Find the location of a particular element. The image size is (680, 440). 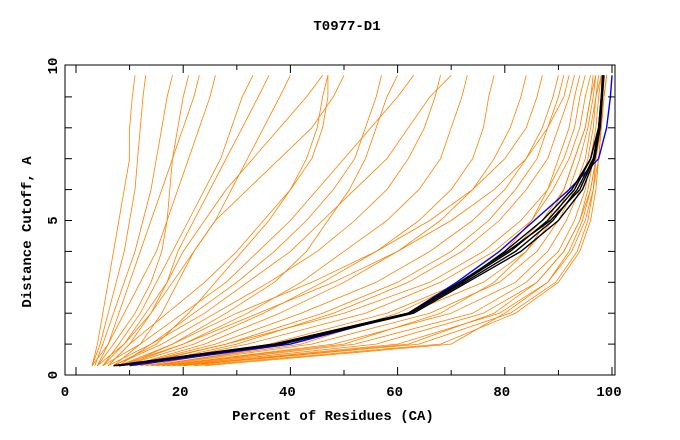

x-tick-label: 20 is located at coordinates (180, 393).